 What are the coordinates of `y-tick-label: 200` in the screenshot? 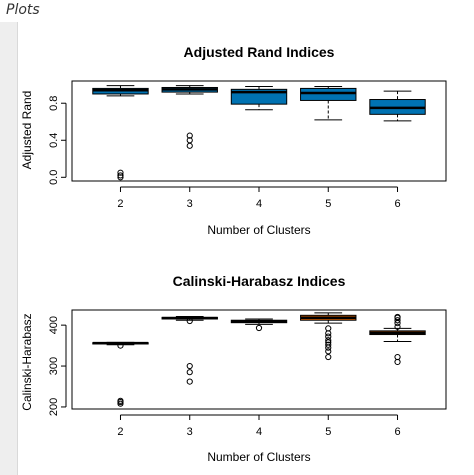 It's located at (54, 407).